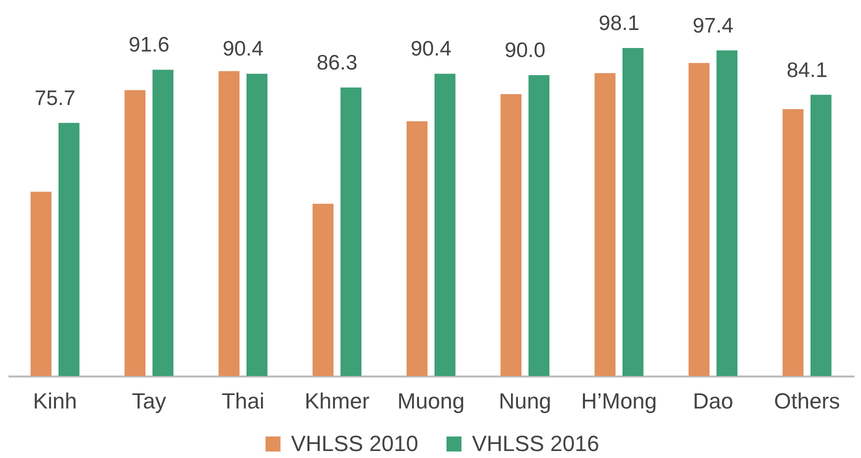  What do you see at coordinates (55, 98) in the screenshot?
I see `data-label: 75.7` at bounding box center [55, 98].